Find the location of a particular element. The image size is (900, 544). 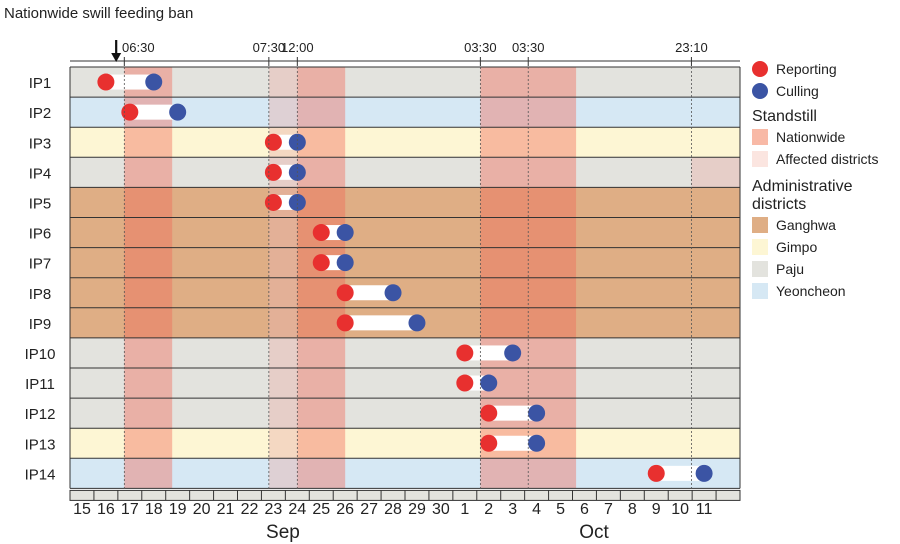

day-tick-label: 17 is located at coordinates (130, 509).